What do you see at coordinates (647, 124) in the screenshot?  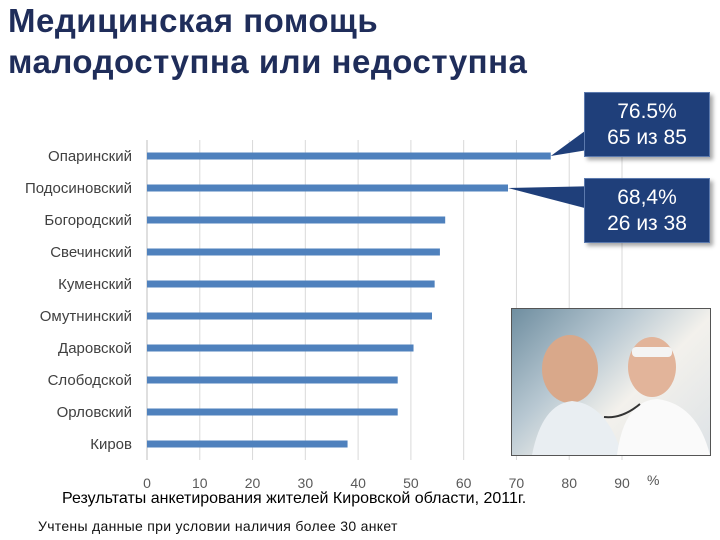 I see `callout-oparinsky: 76.5% 65 из 85` at bounding box center [647, 124].